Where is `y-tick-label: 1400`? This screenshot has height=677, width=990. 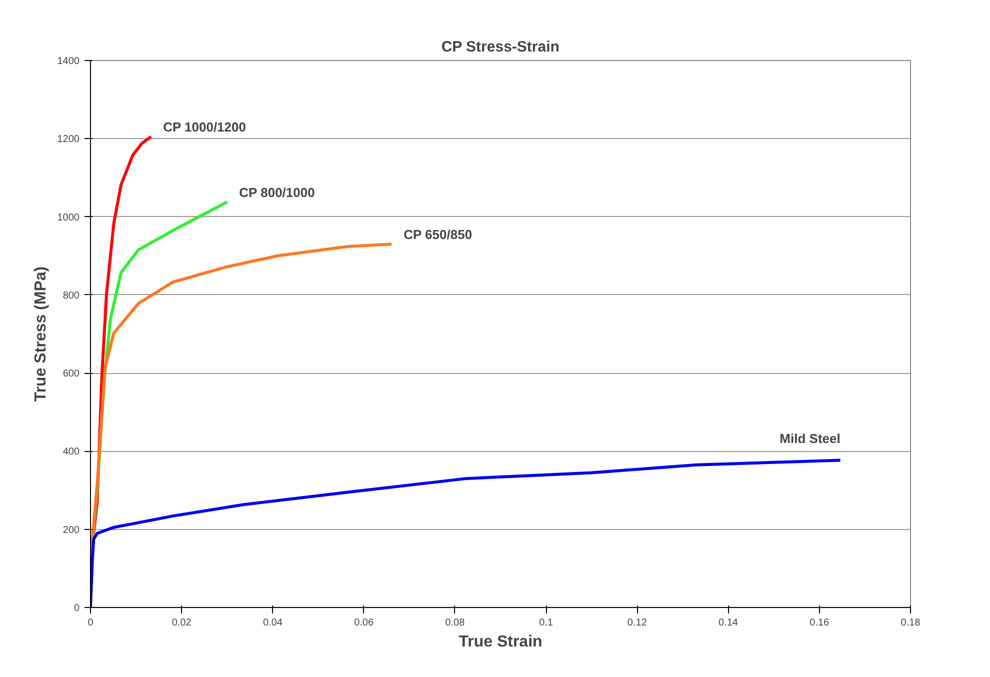
y-tick-label: 1400 is located at coordinates (68, 61).